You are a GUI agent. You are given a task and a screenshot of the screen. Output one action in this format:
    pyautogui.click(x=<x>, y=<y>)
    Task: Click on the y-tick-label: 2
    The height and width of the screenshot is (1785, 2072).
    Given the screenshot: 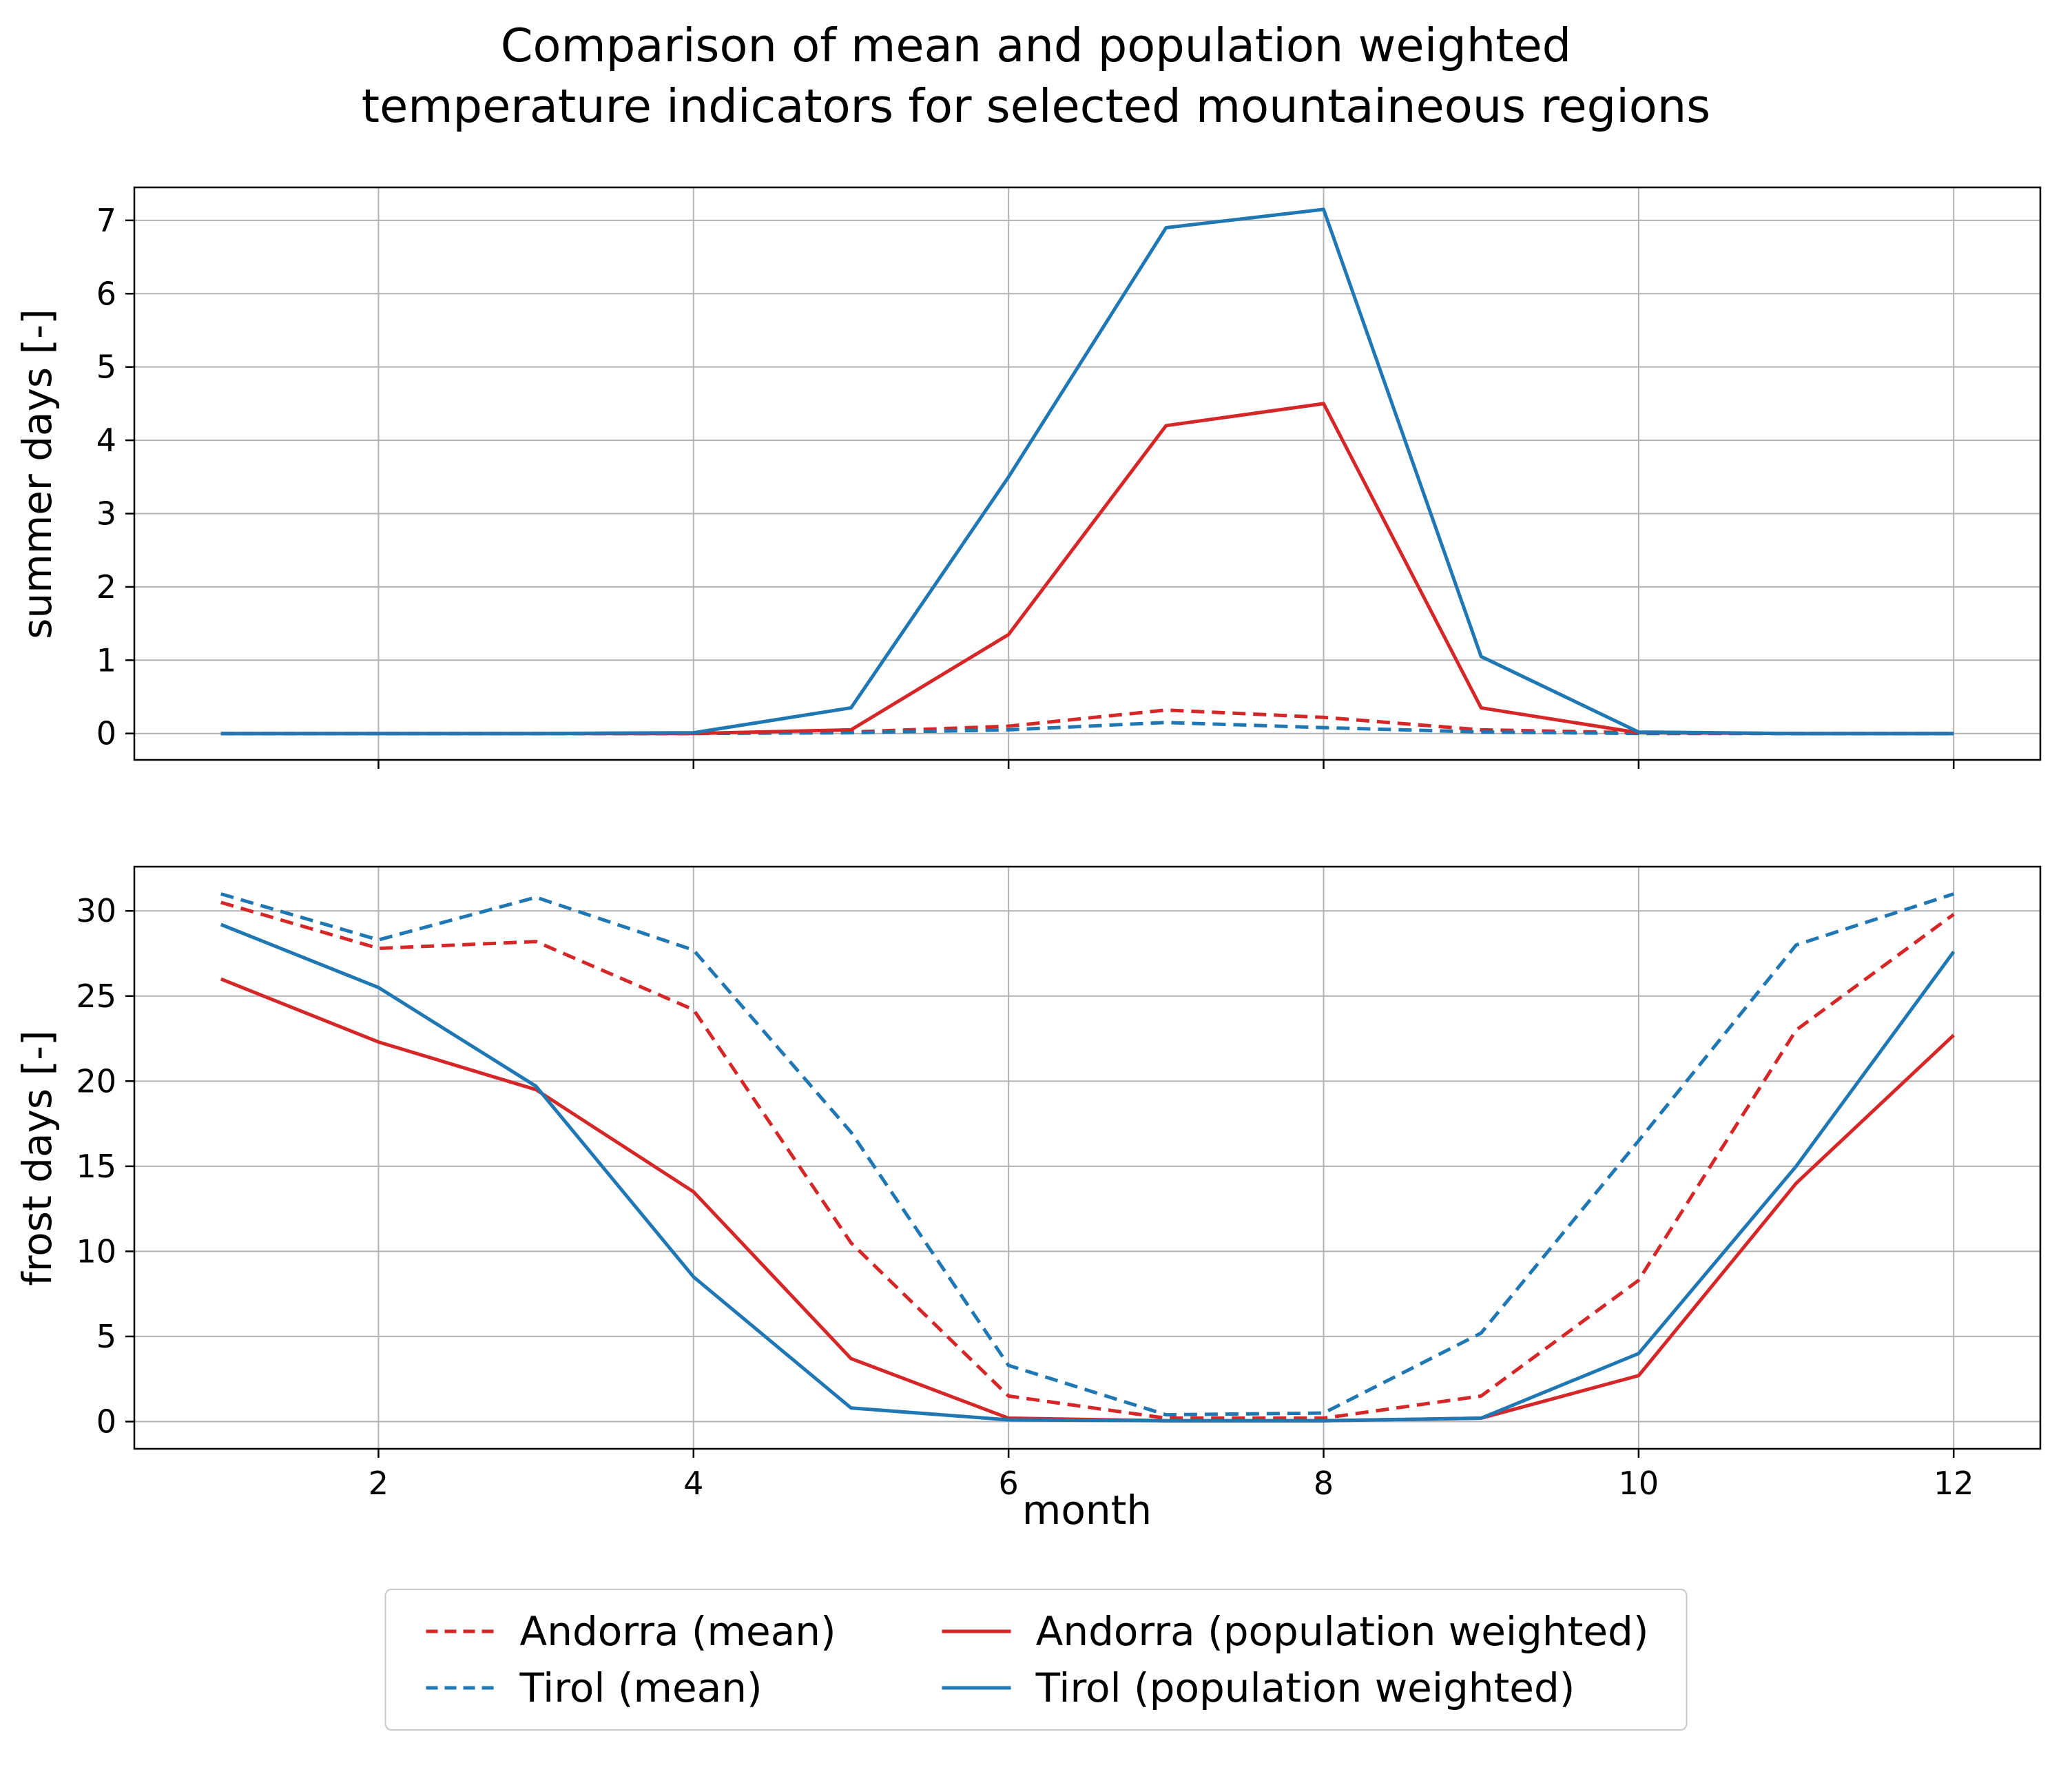 What is the action you would take?
    pyautogui.click(x=106, y=587)
    